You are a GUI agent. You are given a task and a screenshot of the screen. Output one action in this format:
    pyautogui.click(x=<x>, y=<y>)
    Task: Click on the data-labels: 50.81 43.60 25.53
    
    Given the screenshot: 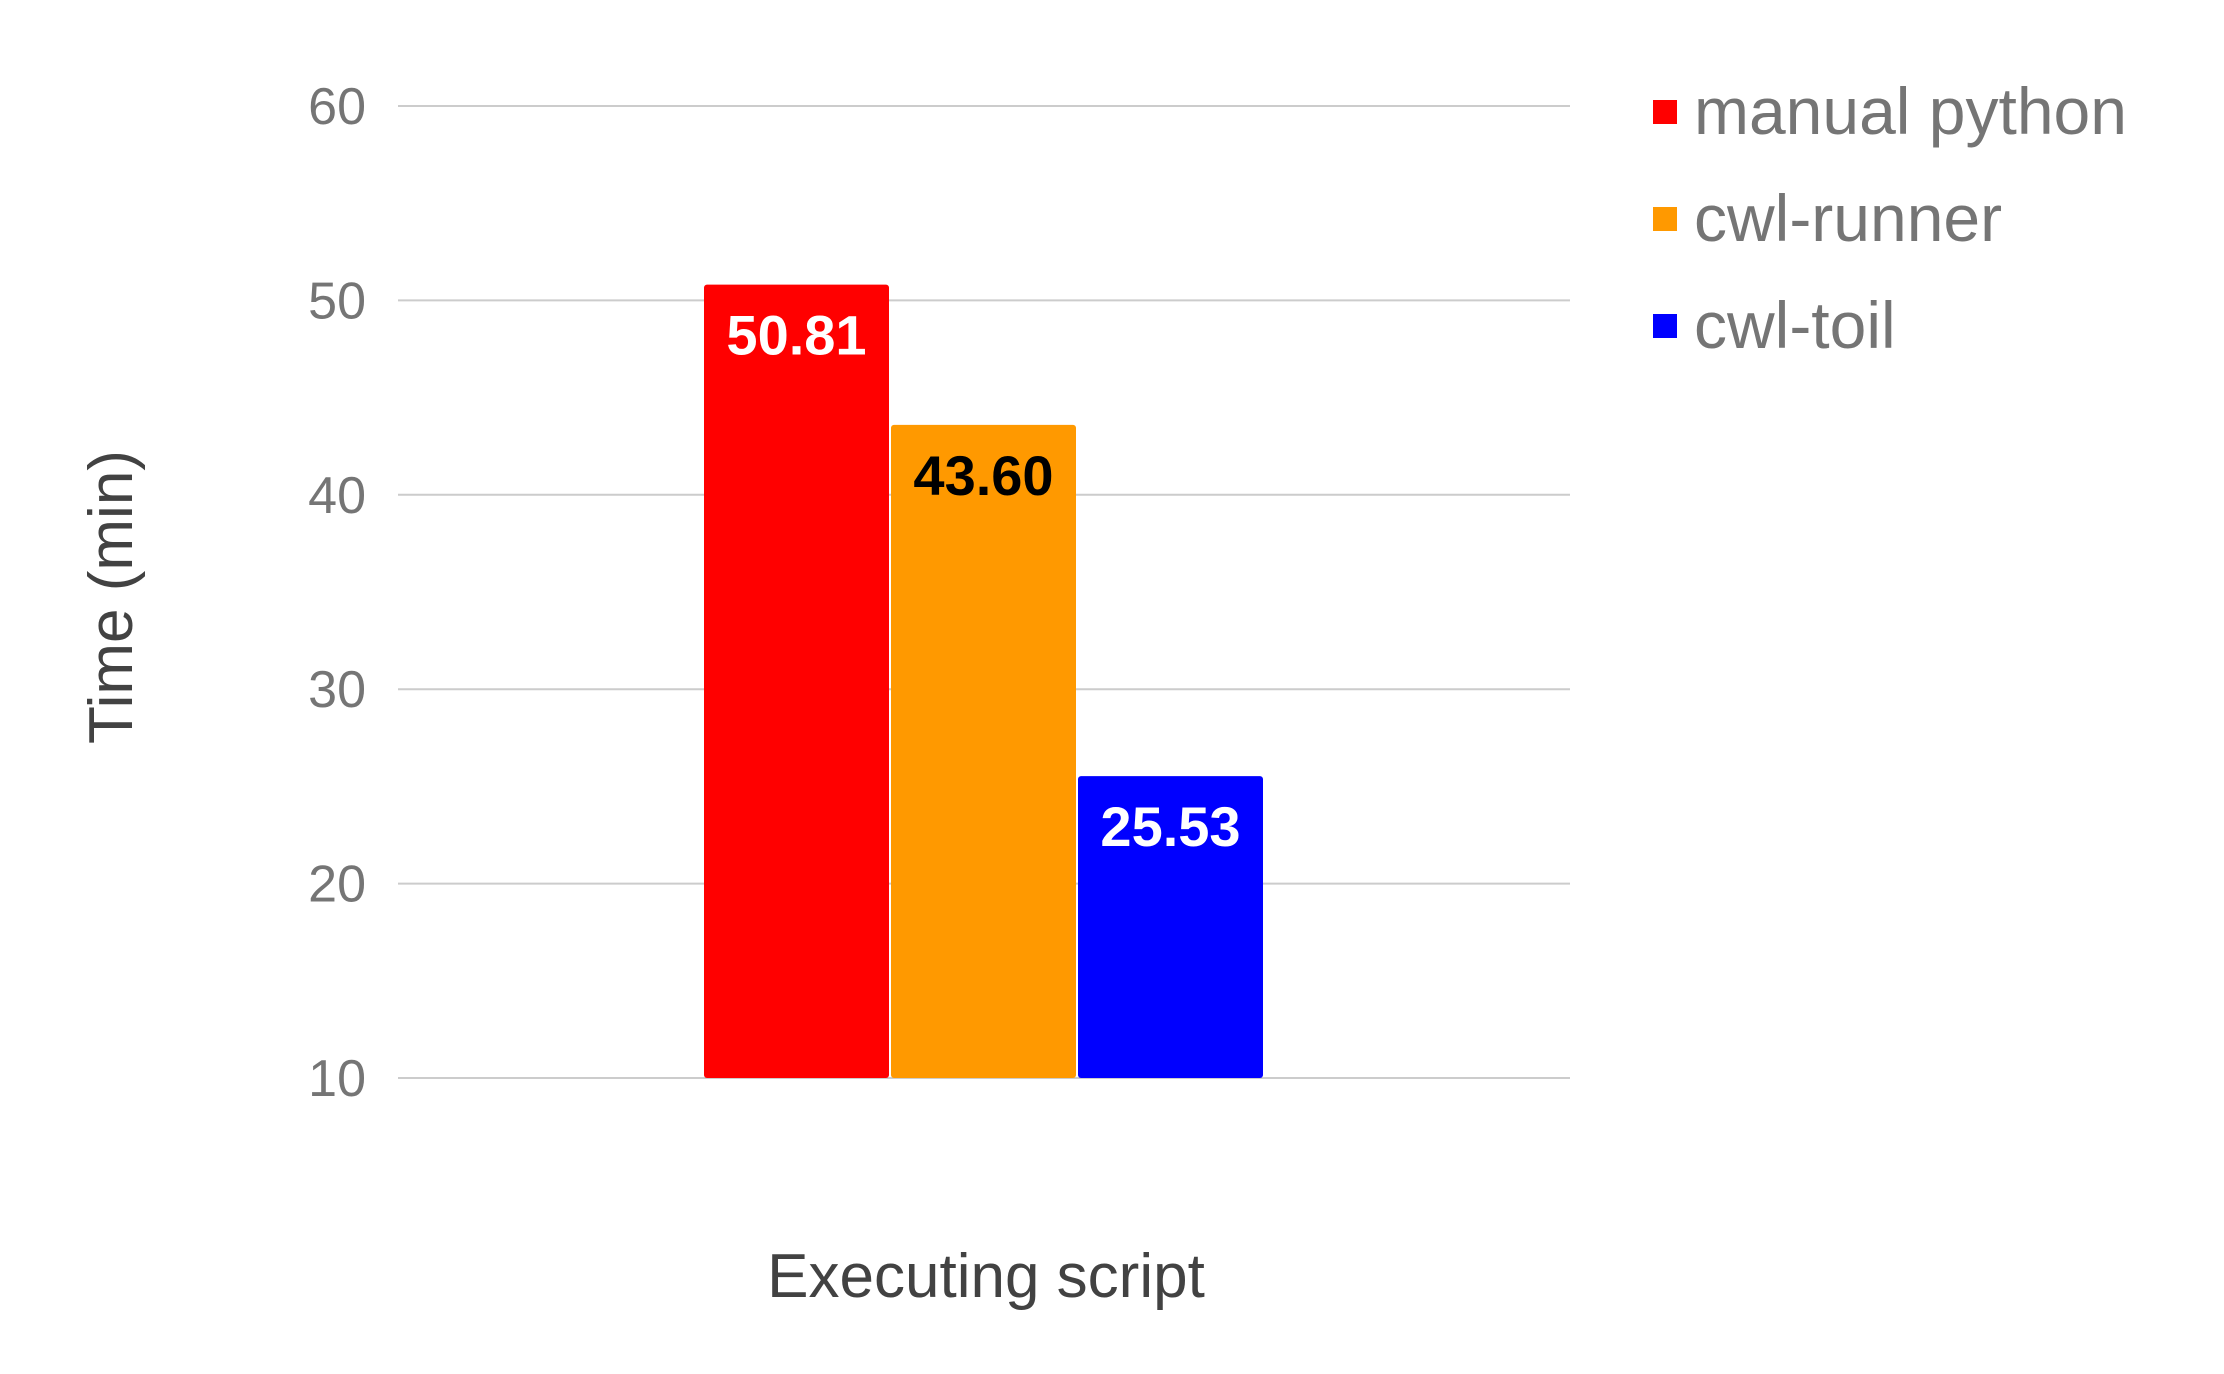 What is the action you would take?
    pyautogui.click(x=983, y=581)
    